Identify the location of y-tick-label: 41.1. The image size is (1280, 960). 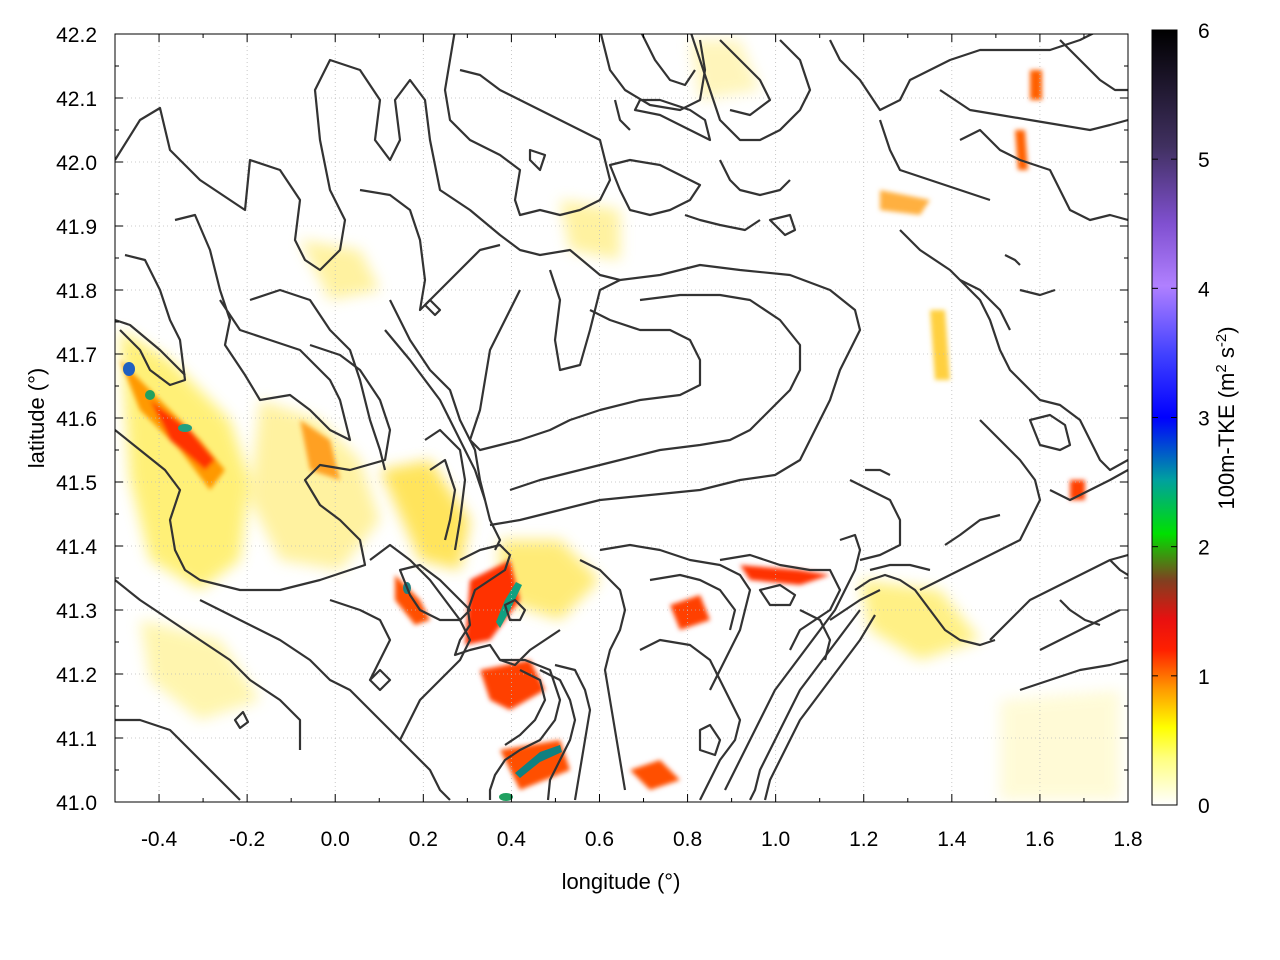
(76, 739).